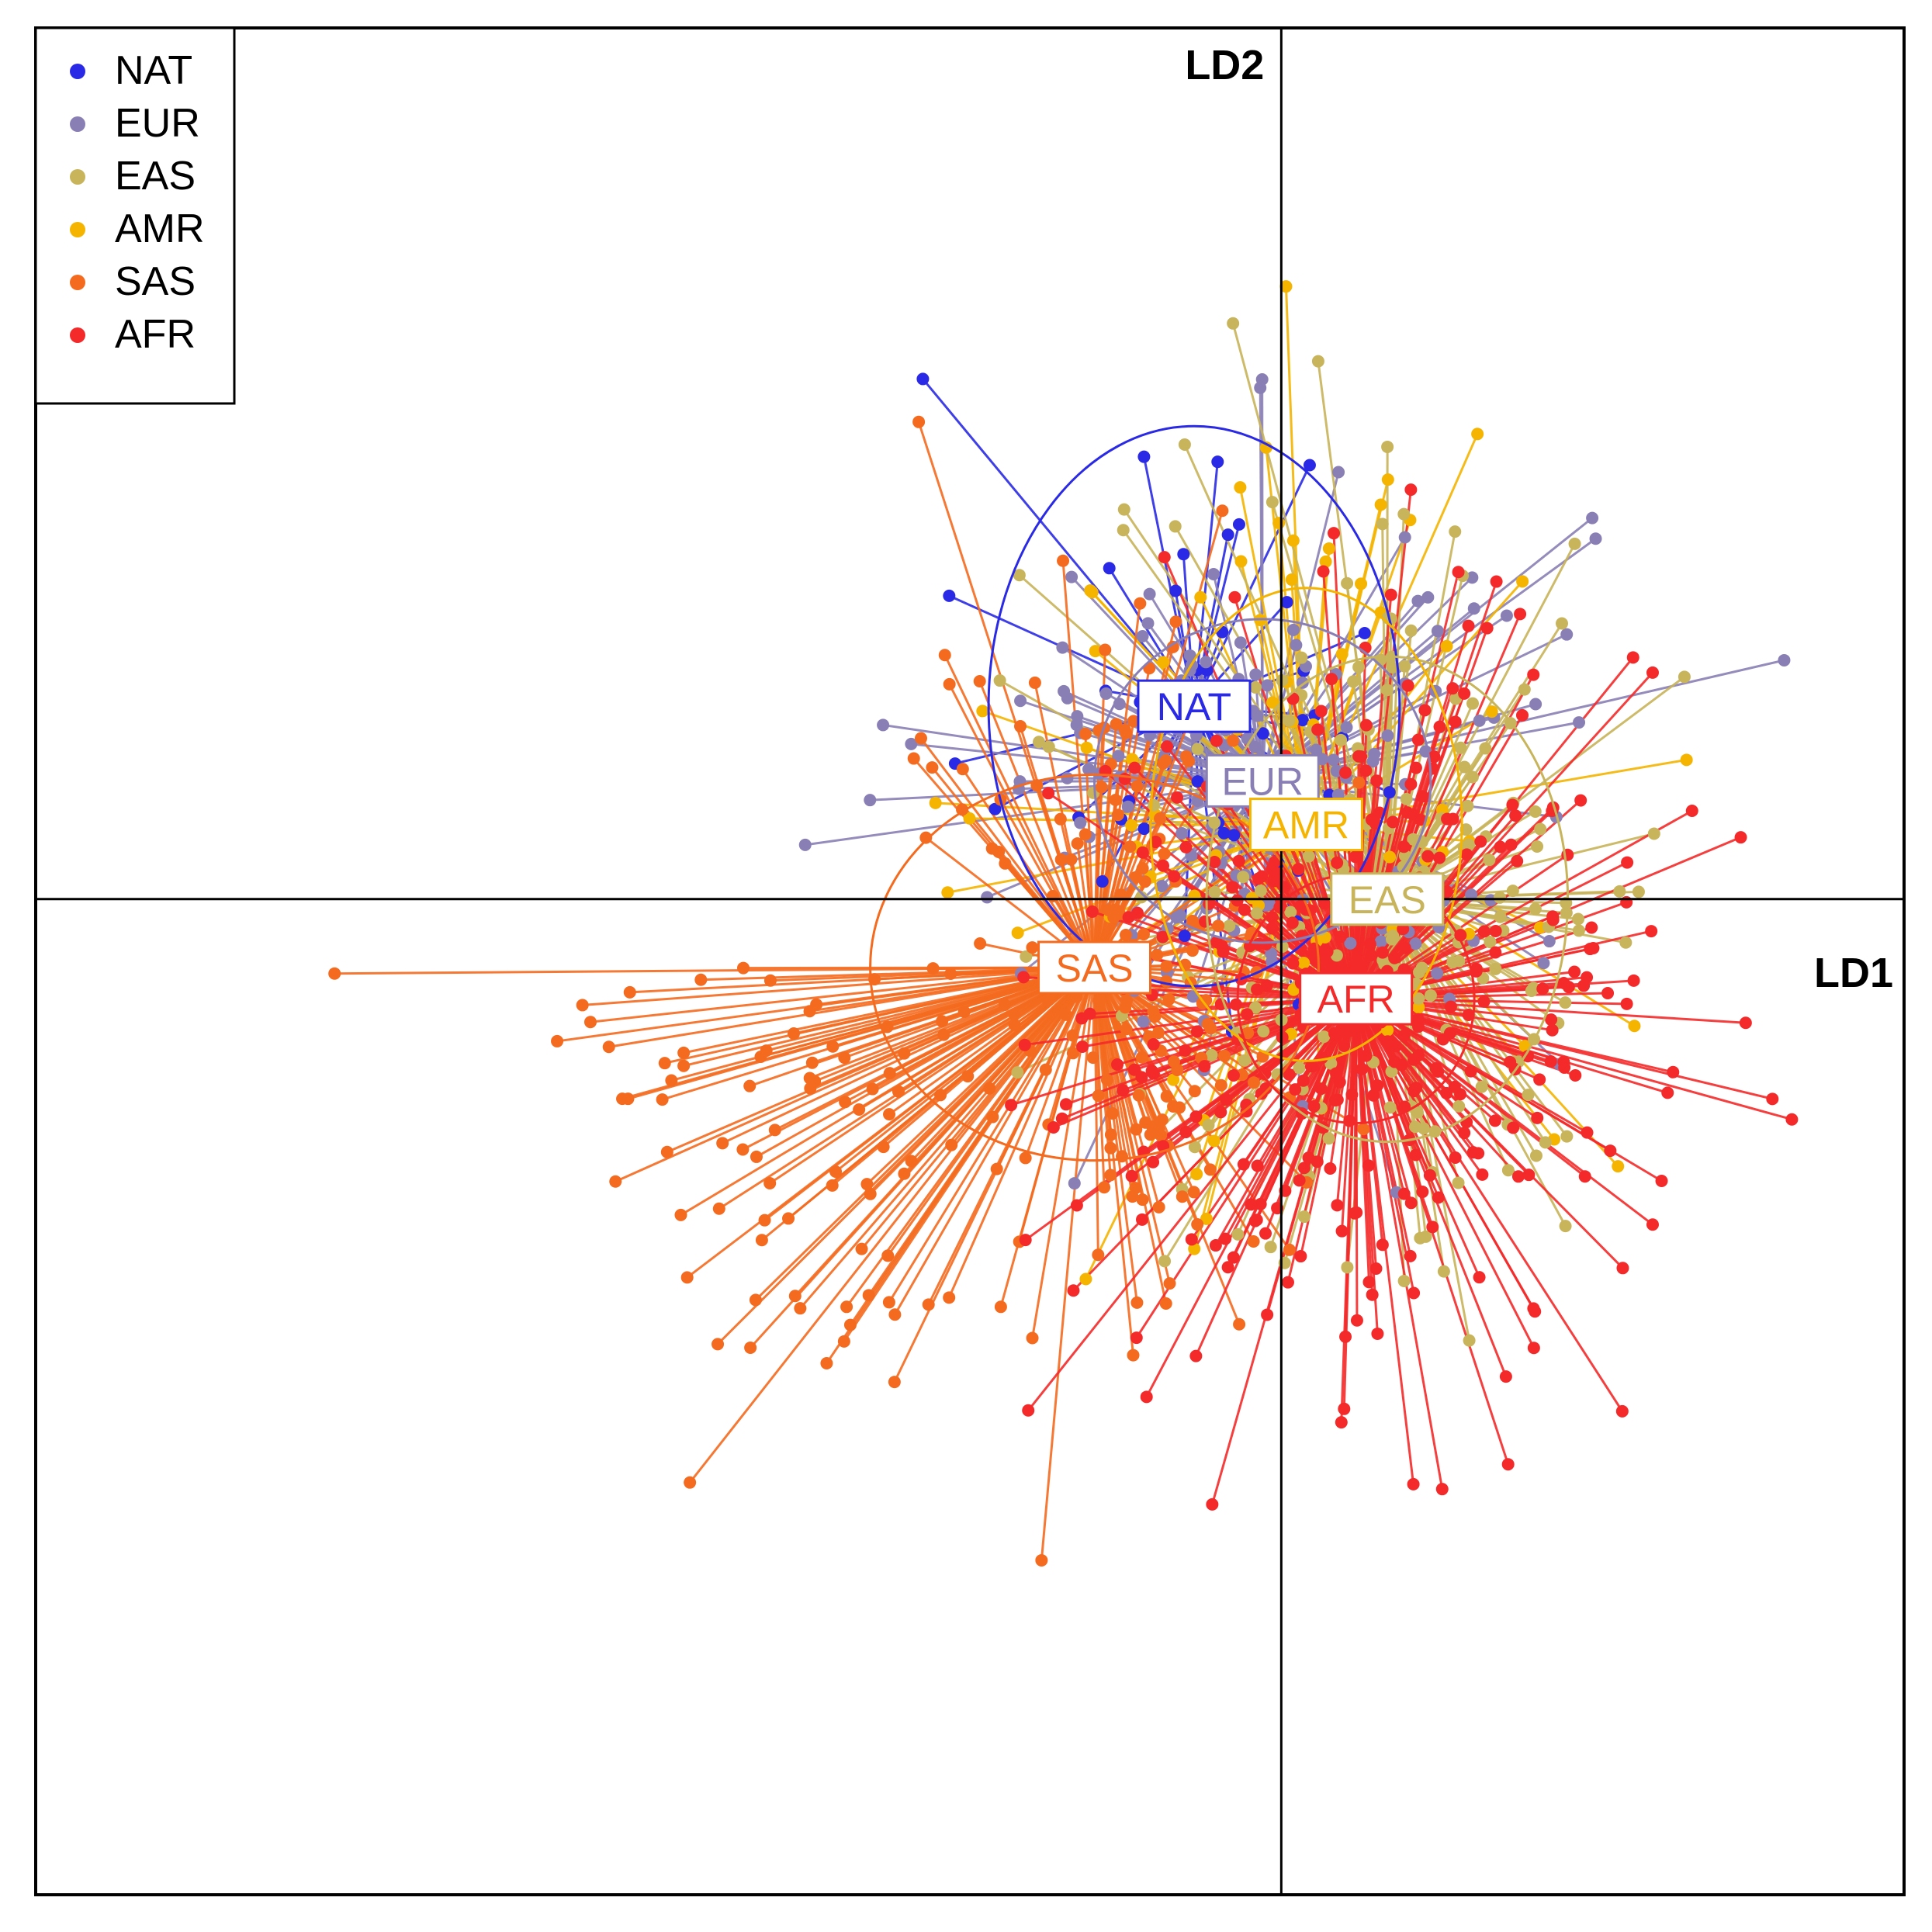  I want to click on legend-label-afr: AFR, so click(155, 334).